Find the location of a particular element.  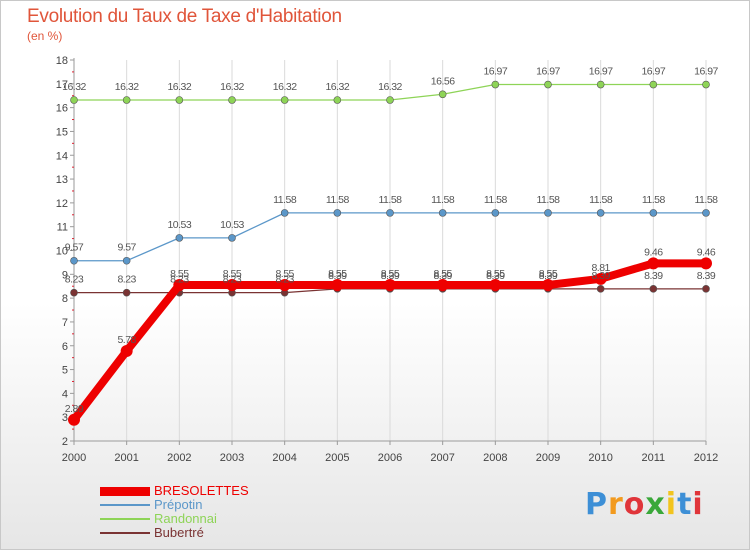

x-tick-label: 2012 is located at coordinates (706, 458).